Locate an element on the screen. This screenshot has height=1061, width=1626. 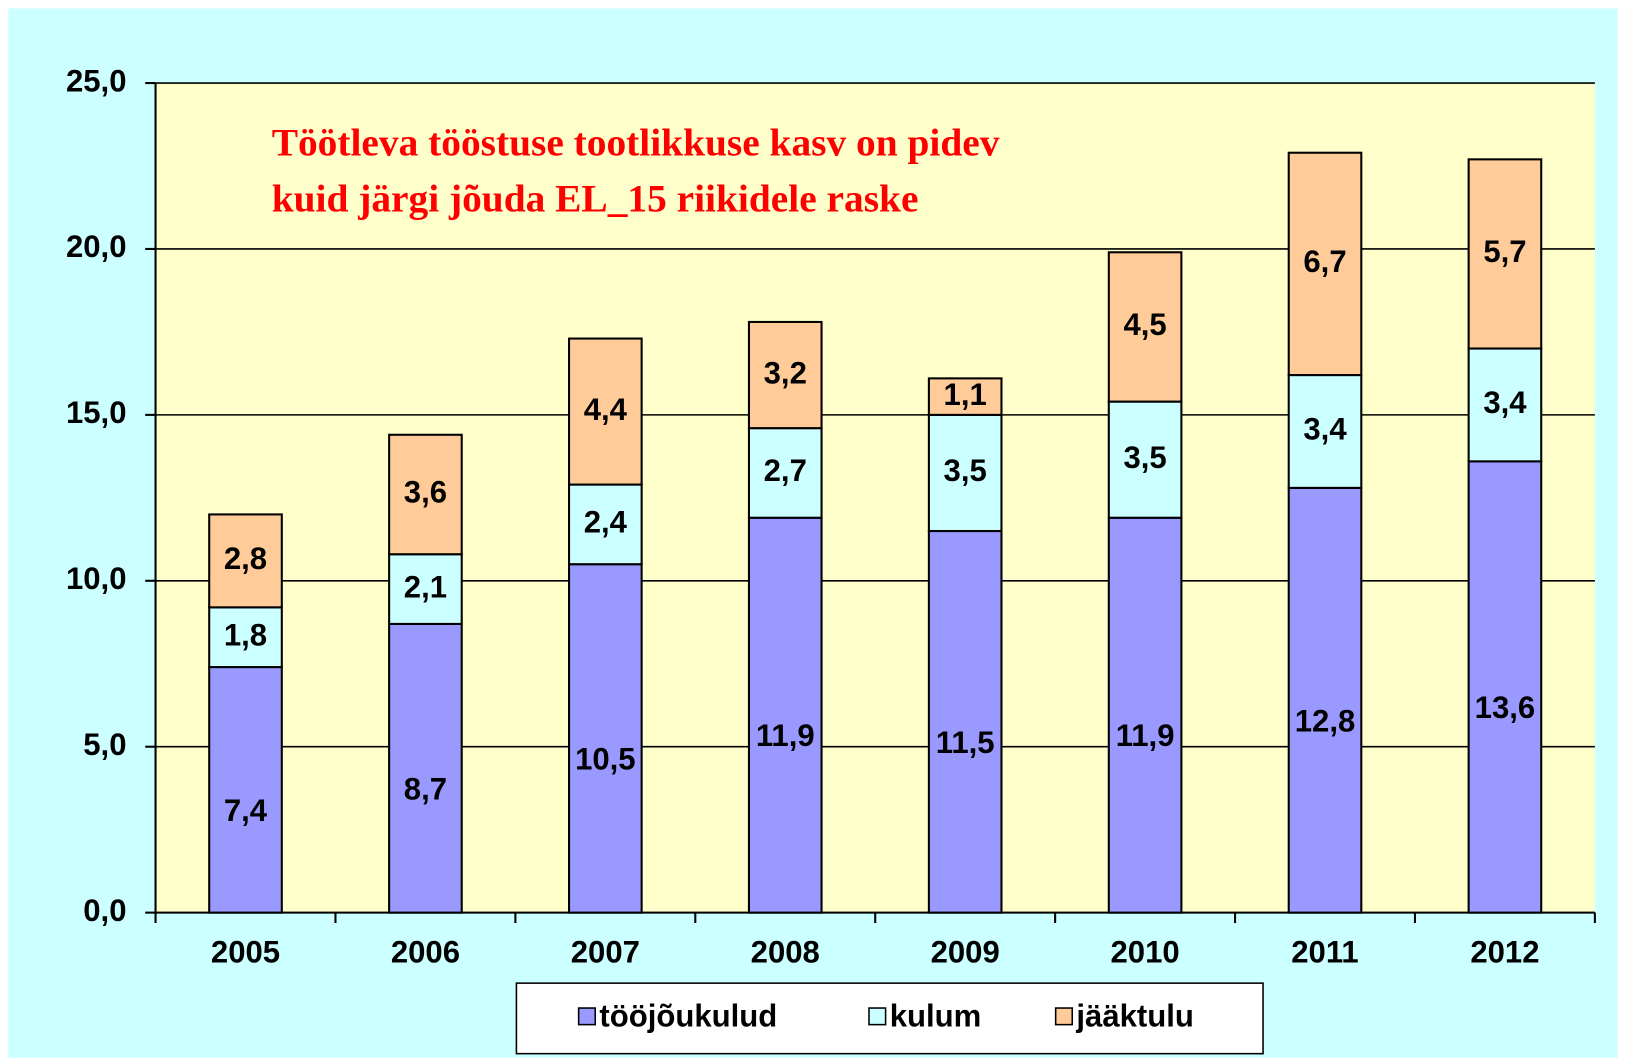
data-label: 1,1 is located at coordinates (965, 394).